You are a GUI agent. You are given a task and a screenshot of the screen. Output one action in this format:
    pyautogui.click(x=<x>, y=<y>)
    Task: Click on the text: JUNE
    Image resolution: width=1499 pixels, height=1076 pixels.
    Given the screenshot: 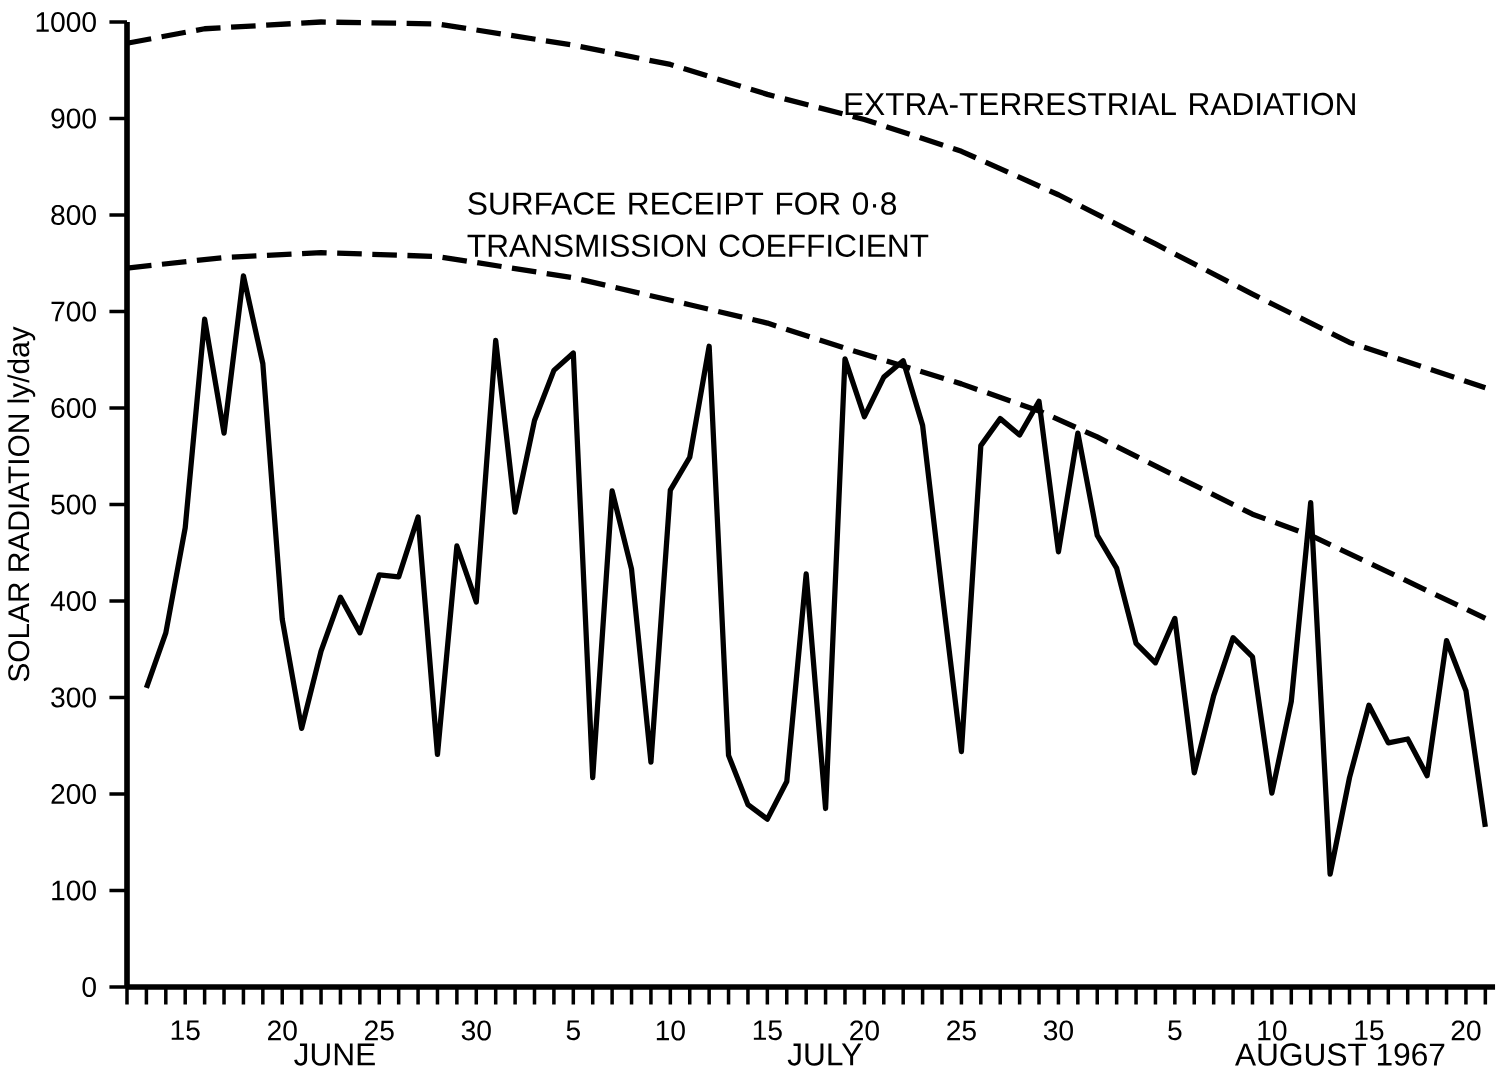 What is the action you would take?
    pyautogui.click(x=334, y=1054)
    